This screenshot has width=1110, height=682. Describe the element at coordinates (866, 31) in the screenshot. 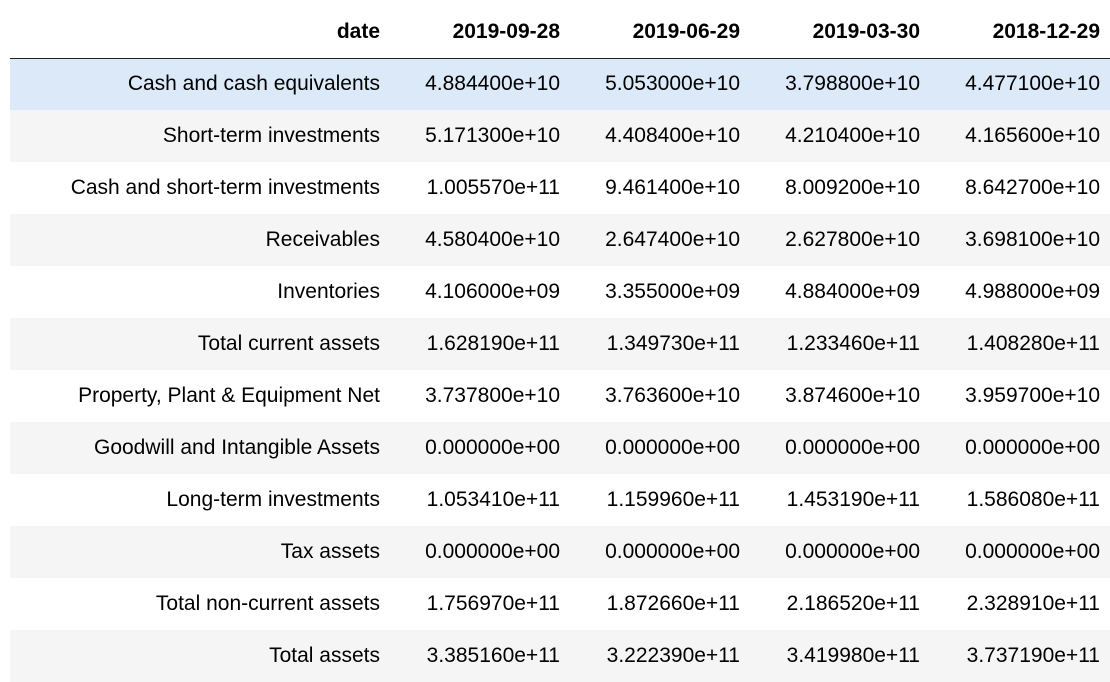

I see `column-header: 2019-03-30` at that location.